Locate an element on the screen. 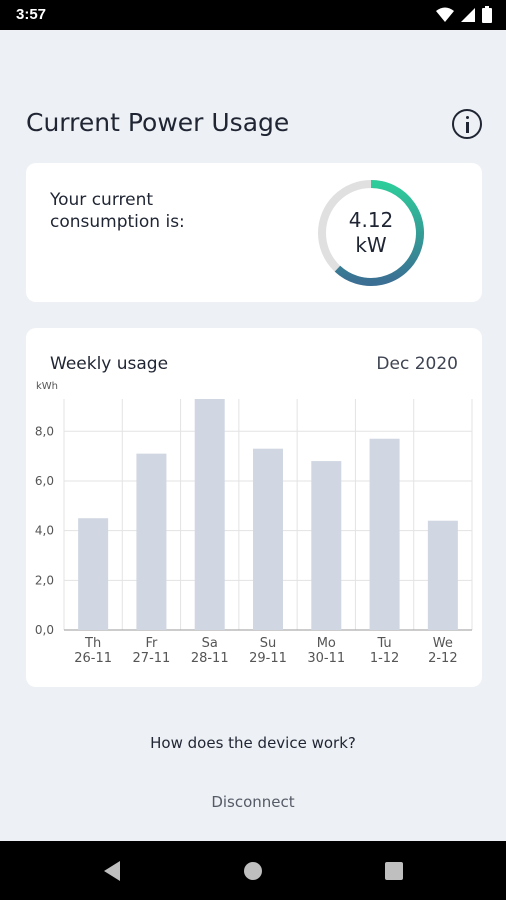  how-device-works-link: How does the device work? is located at coordinates (253, 743).